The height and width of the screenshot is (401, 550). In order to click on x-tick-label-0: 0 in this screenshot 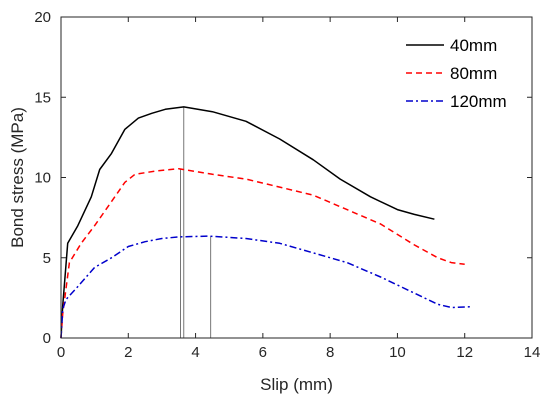, I will do `click(61, 352)`.